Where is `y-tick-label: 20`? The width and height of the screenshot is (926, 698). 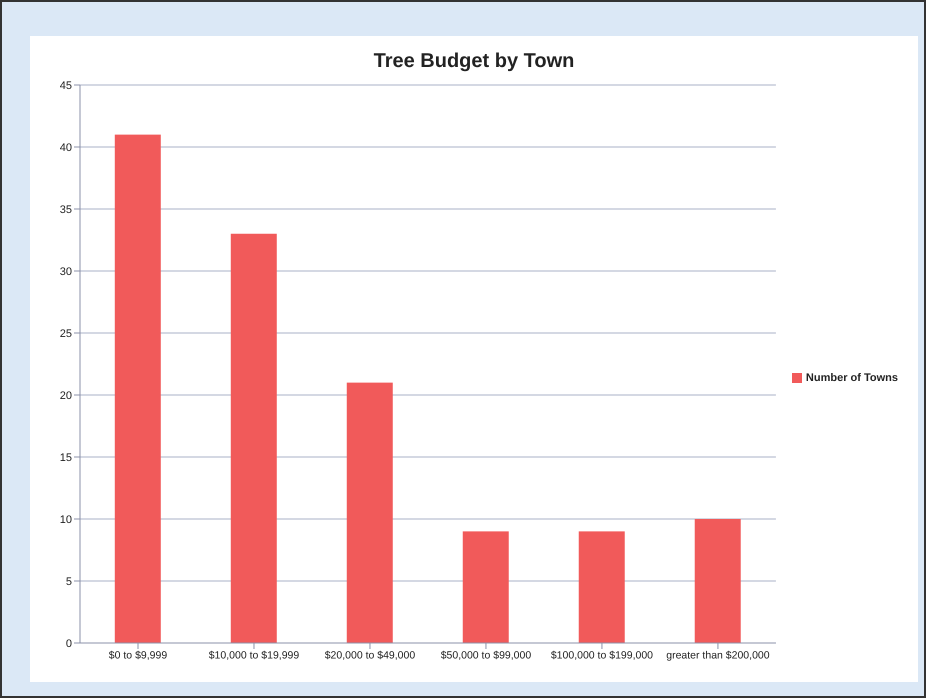 y-tick-label: 20 is located at coordinates (66, 396).